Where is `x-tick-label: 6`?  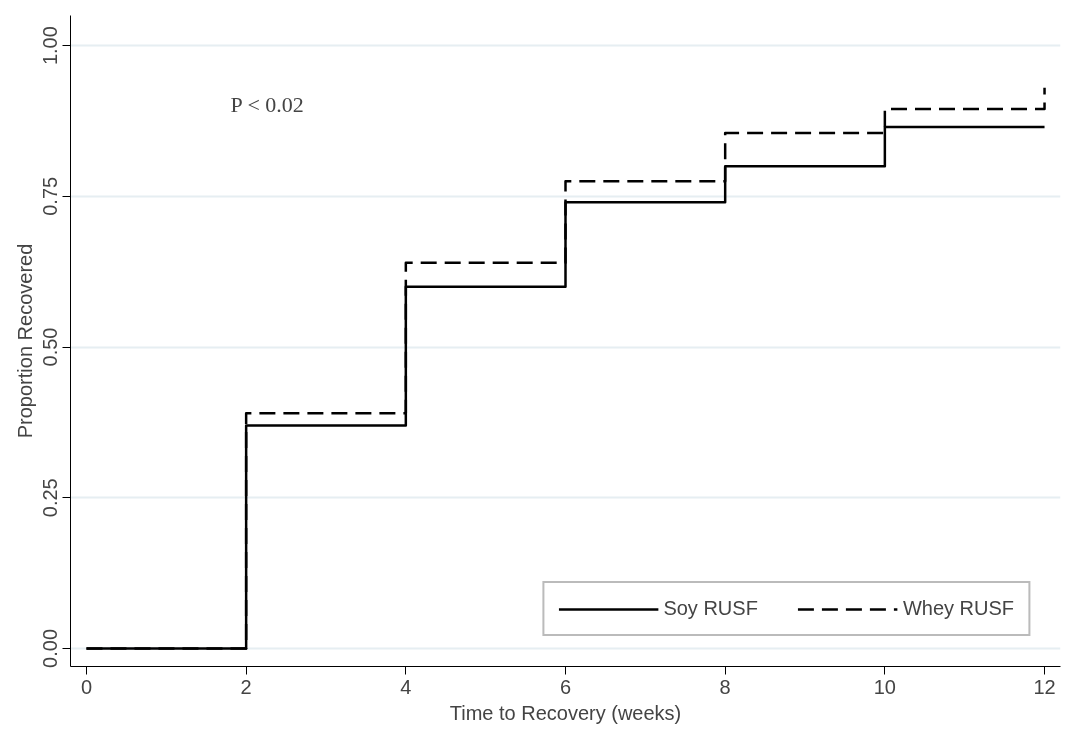
x-tick-label: 6 is located at coordinates (565, 686).